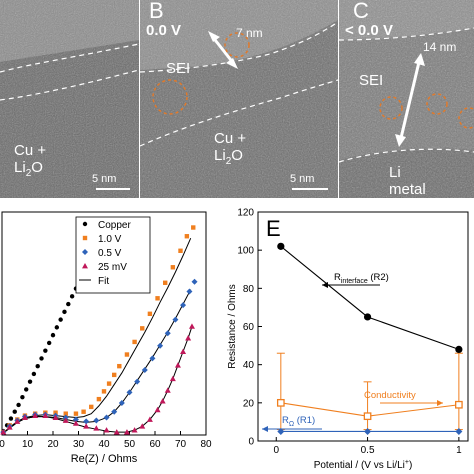 This screenshot has height=474, width=474. Describe the element at coordinates (53, 444) in the screenshot. I see `x-tick-label: 20` at that location.